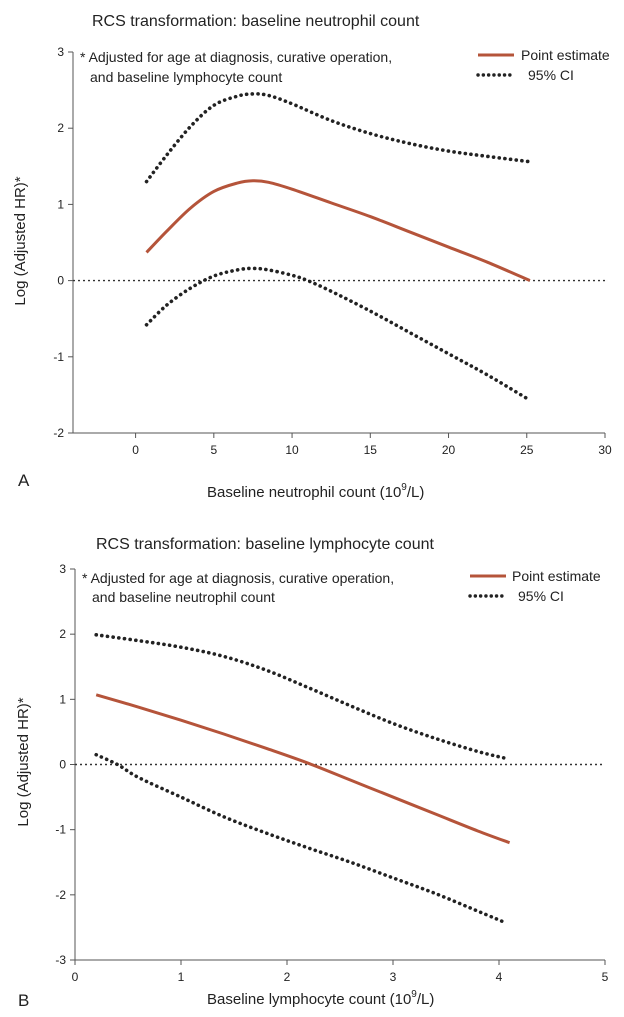 The height and width of the screenshot is (1017, 624). What do you see at coordinates (135, 450) in the screenshot?
I see `panel-a-x-tick-label: 0` at bounding box center [135, 450].